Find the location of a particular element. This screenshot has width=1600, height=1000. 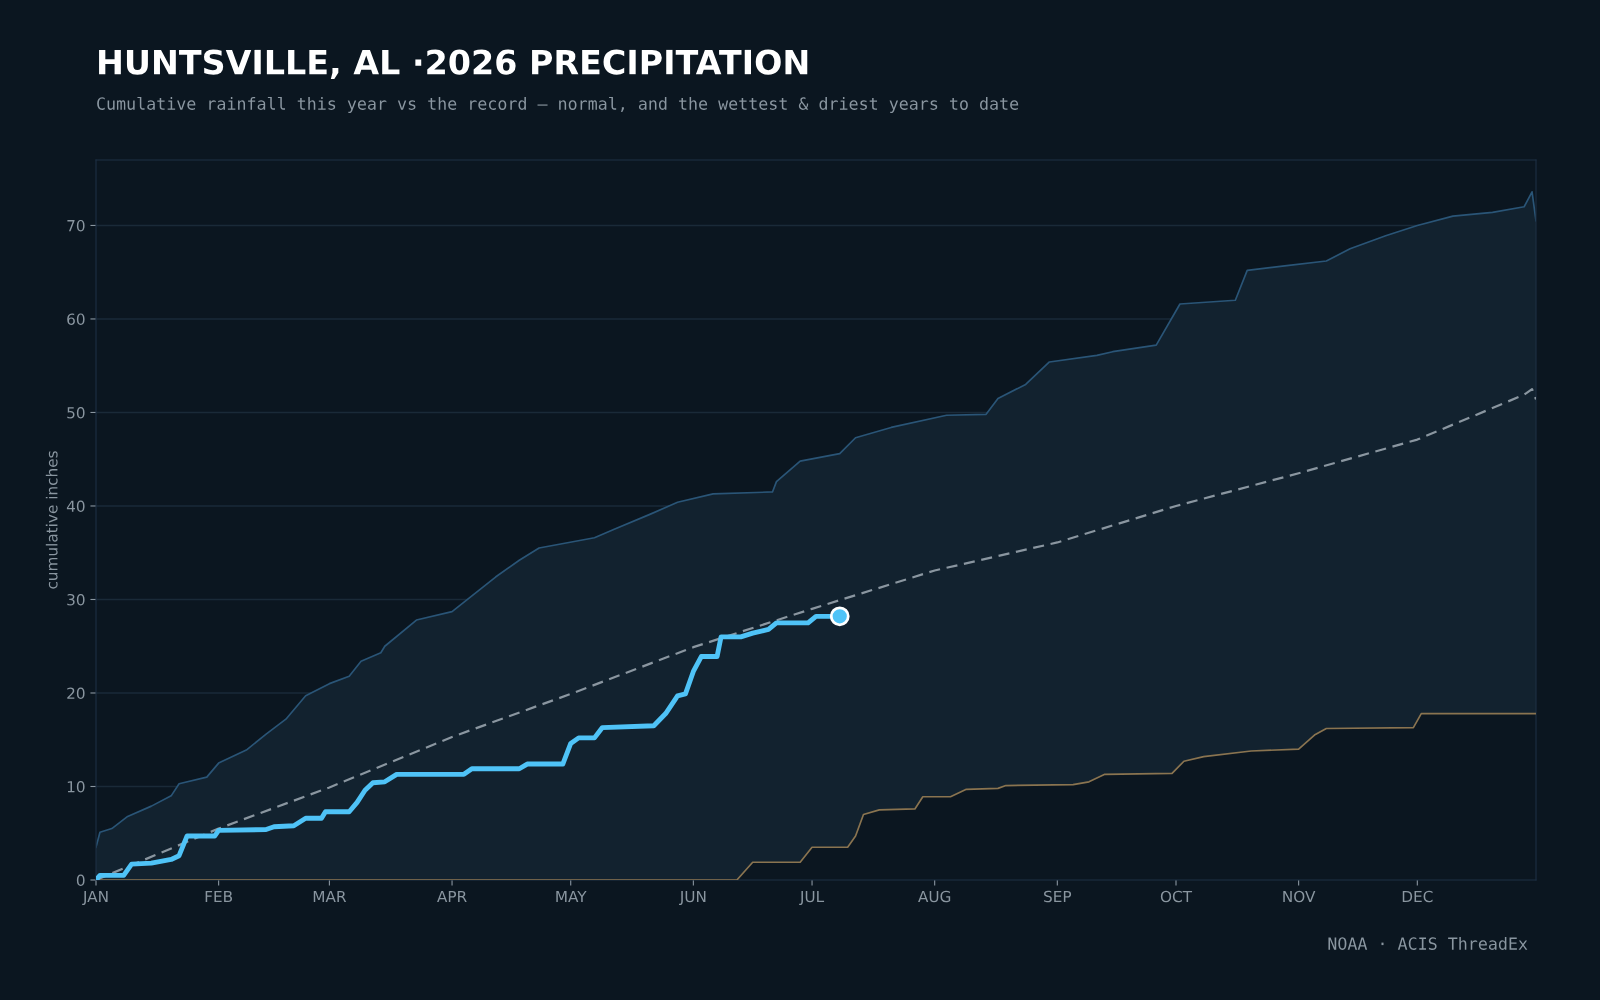

chart-title: HUNTSVILLE, AL ·2026 PRECIPITATION is located at coordinates (453, 64).